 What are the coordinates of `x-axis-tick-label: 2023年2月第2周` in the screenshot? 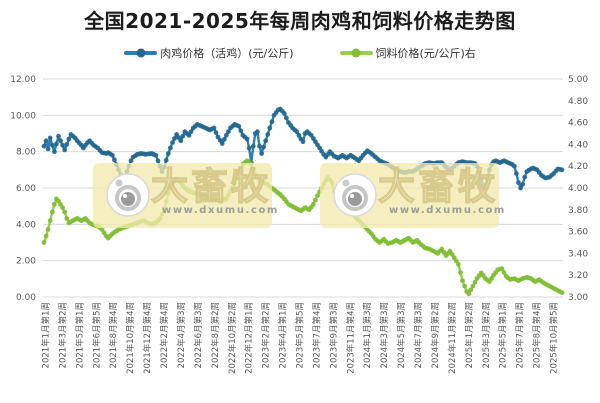 It's located at (266, 335).